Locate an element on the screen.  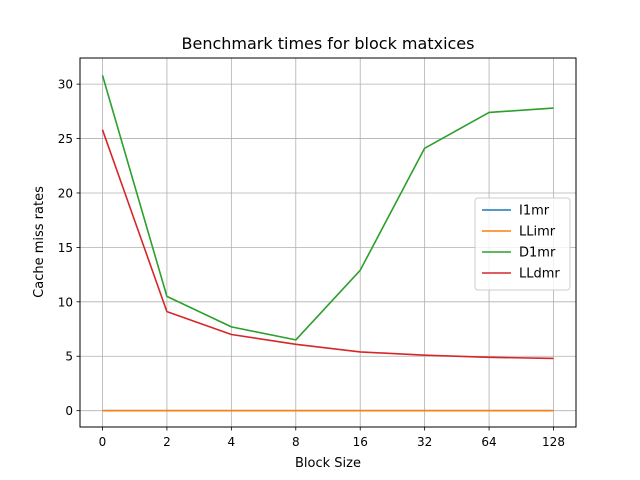
legend-label: D1mr is located at coordinates (537, 253).